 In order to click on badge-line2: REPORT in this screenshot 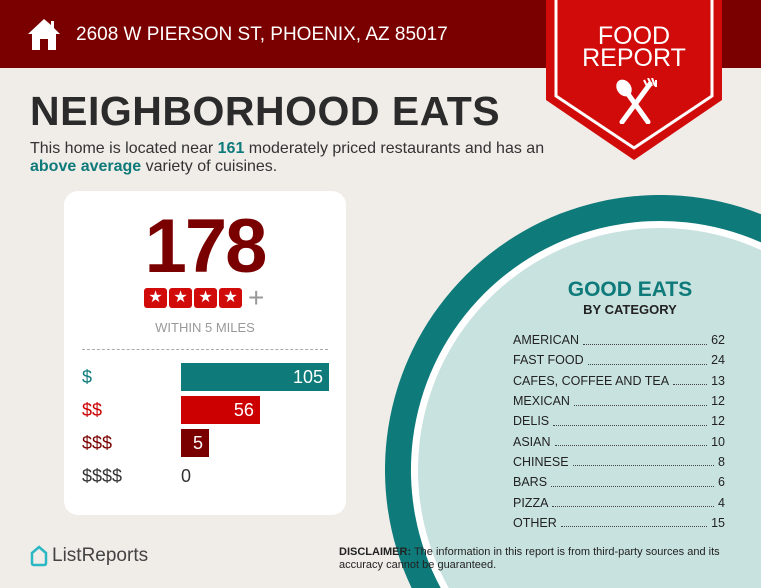, I will do `click(634, 58)`.